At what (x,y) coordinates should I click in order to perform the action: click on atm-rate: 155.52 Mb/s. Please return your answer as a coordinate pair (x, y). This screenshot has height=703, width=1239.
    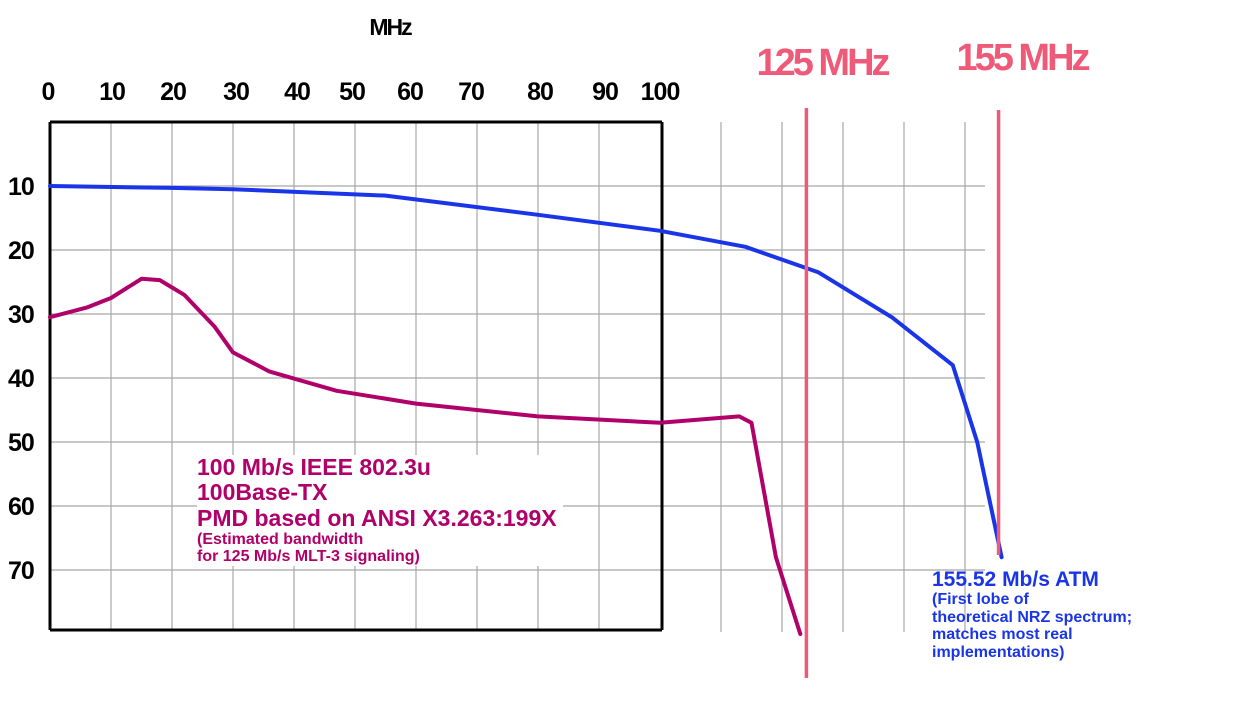
    Looking at the image, I should click on (991, 579).